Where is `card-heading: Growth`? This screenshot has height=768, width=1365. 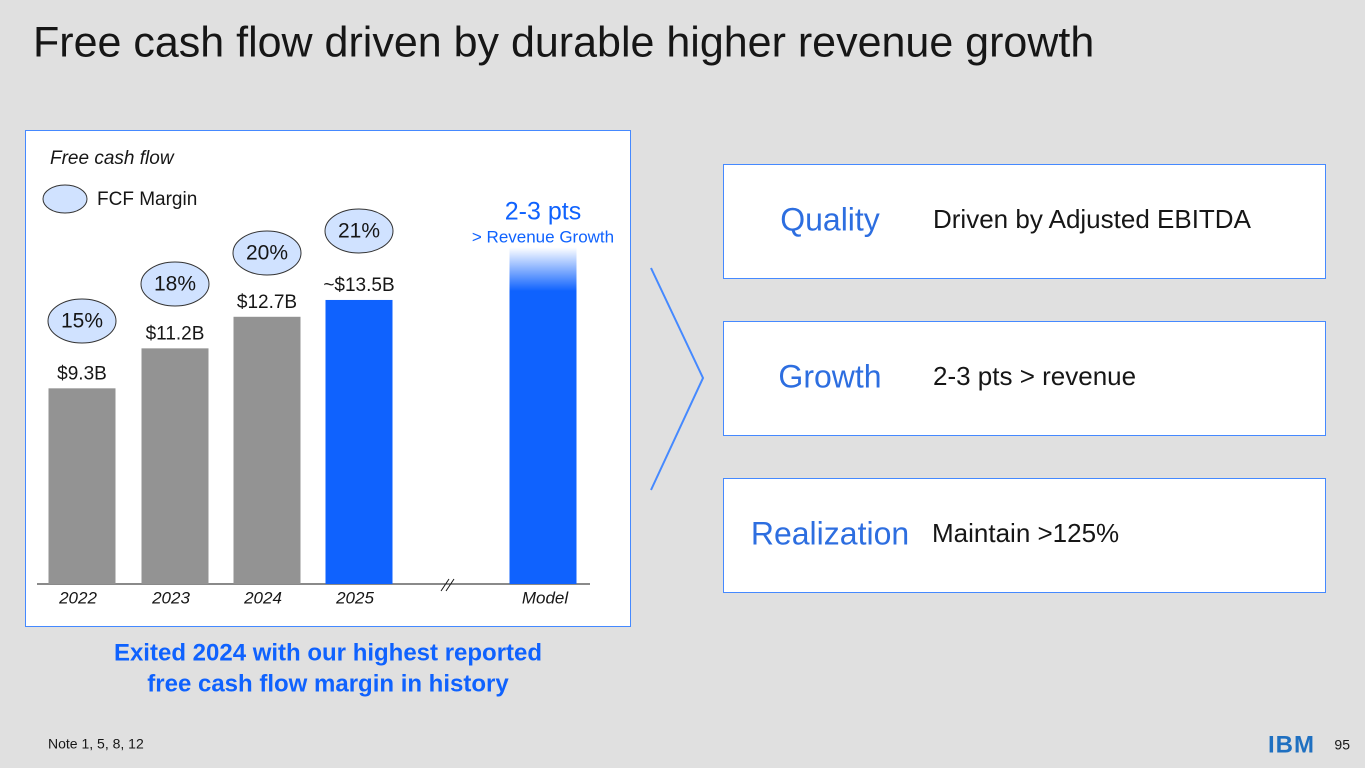
card-heading: Growth is located at coordinates (829, 376).